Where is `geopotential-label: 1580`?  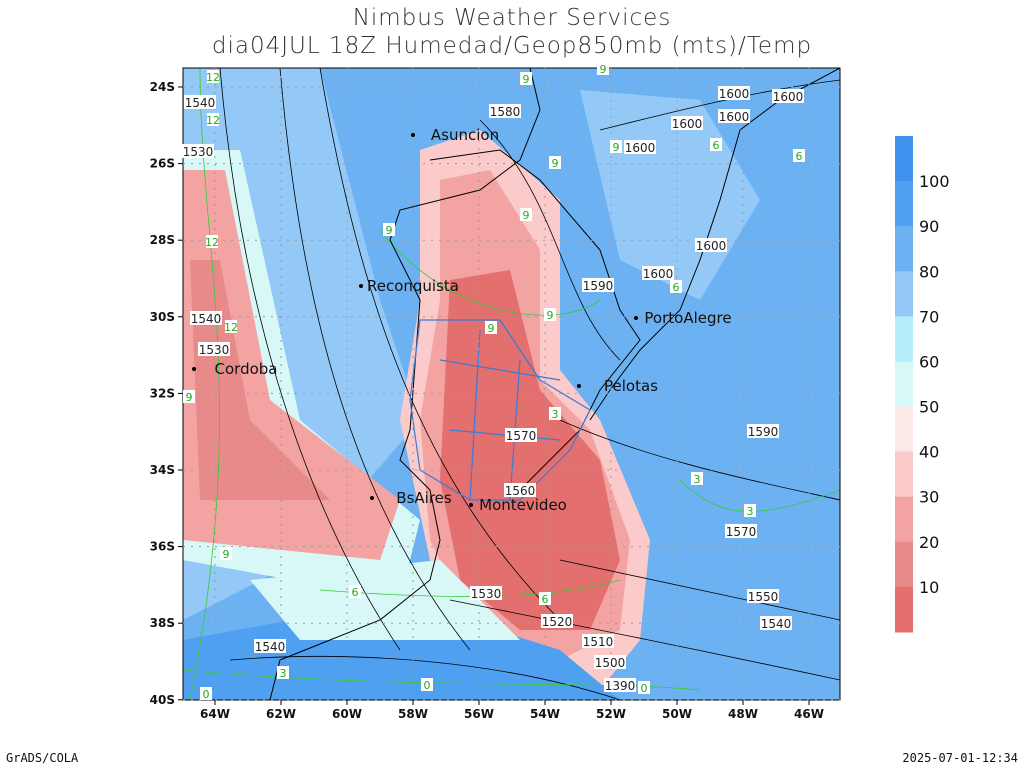
geopotential-label: 1580 is located at coordinates (505, 112).